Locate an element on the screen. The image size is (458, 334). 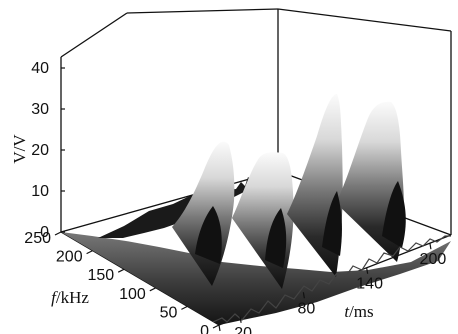
z-tick-label-20: 20 is located at coordinates (40, 150).